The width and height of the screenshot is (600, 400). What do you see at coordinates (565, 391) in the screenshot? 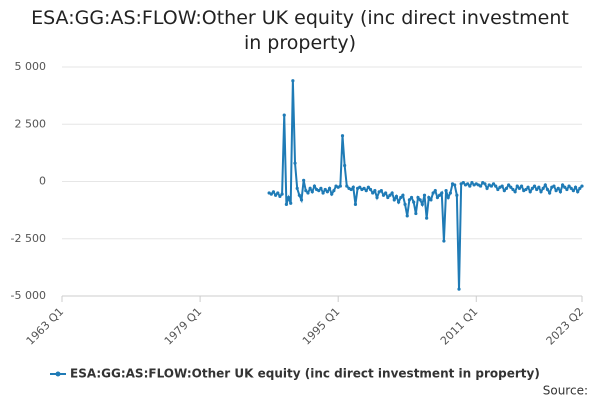
I see `source-label: Source:` at bounding box center [565, 391].